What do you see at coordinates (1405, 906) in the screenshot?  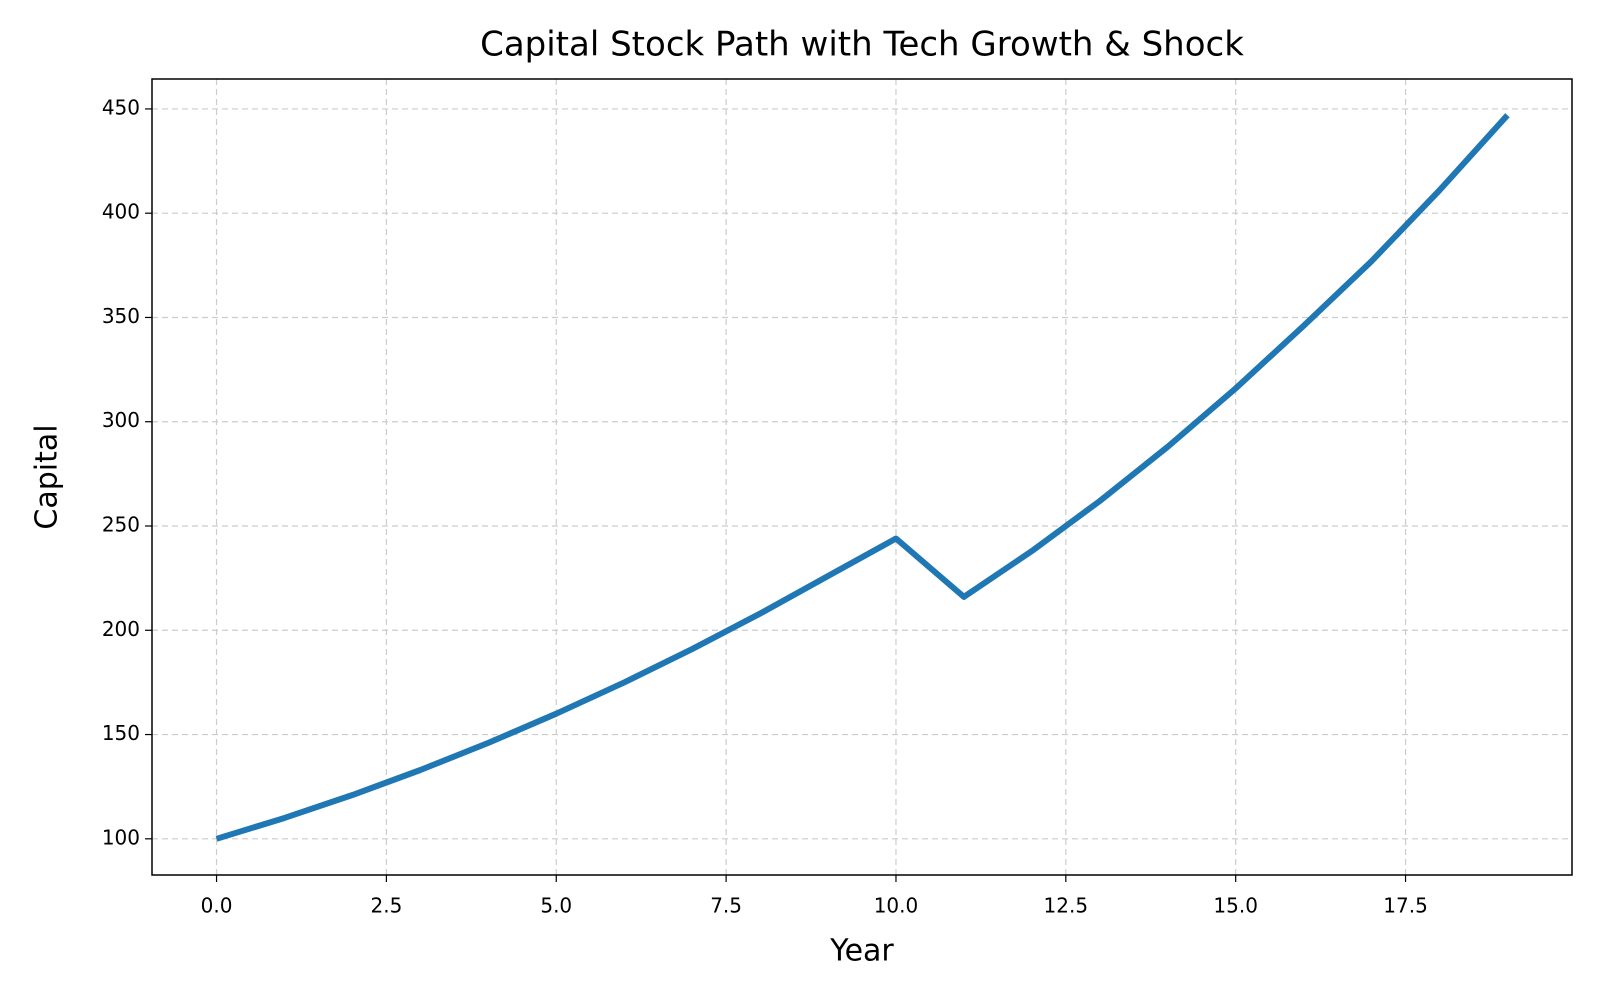 I see `x-tick-label: 17.5` at bounding box center [1405, 906].